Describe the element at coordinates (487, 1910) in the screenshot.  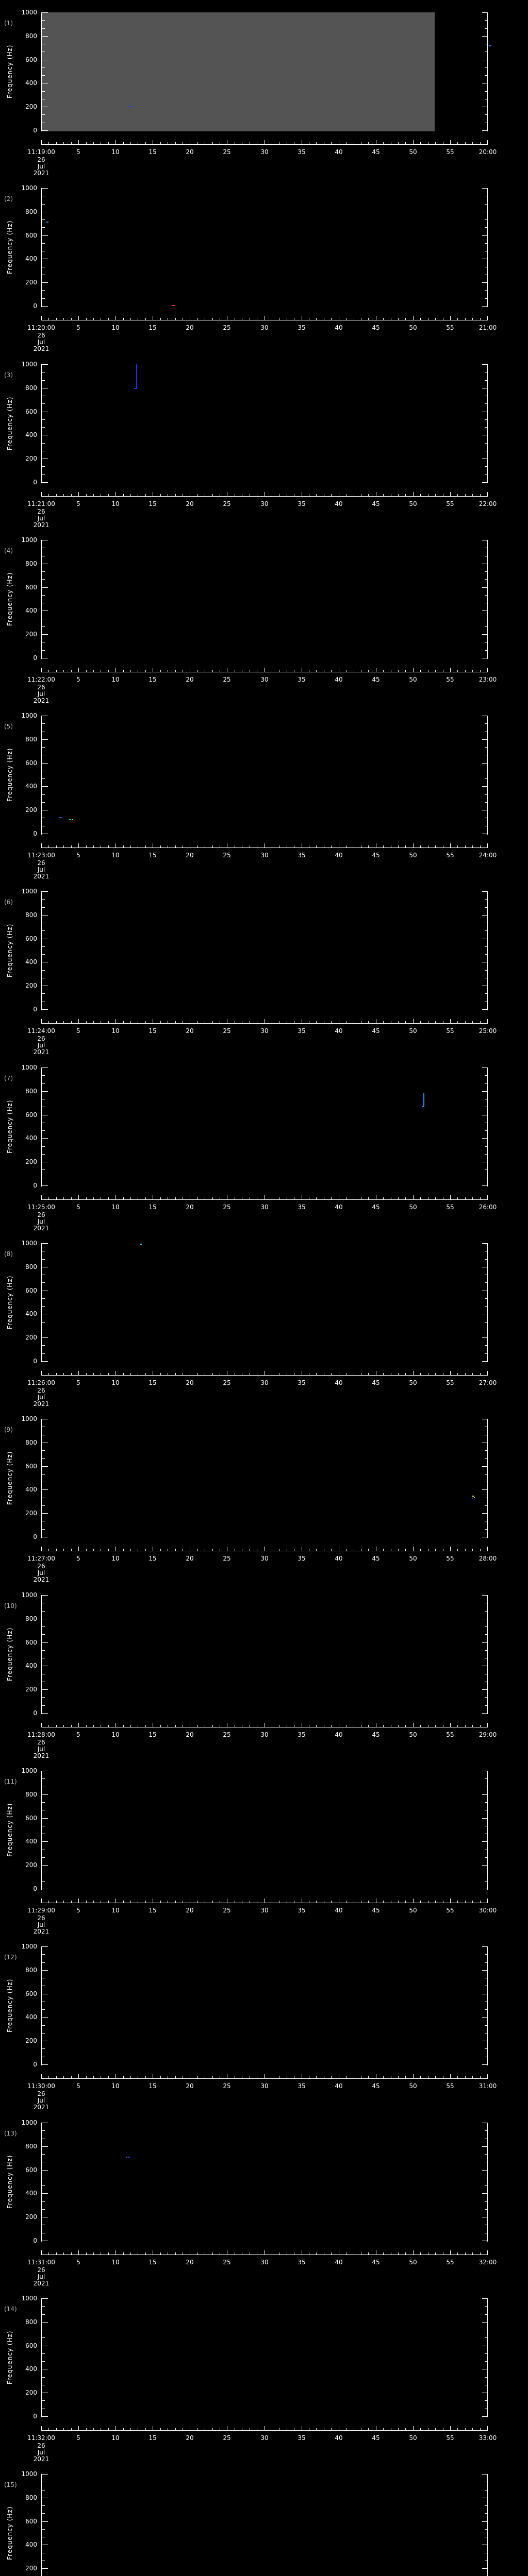
I see `x-end-time-label: 30:00` at that location.